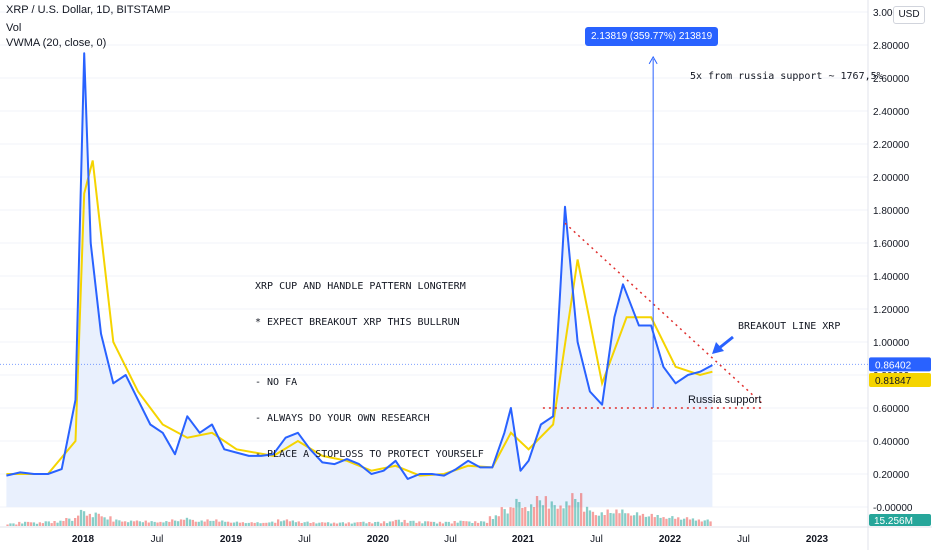  Describe the element at coordinates (891, 112) in the screenshot. I see `price-tick-label: 2.40000` at that location.